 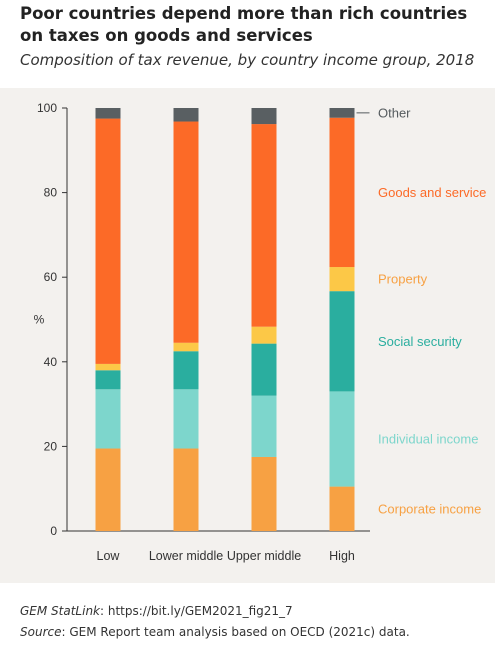 I want to click on bar-segment-upper-middle-individual-income, so click(x=264, y=426).